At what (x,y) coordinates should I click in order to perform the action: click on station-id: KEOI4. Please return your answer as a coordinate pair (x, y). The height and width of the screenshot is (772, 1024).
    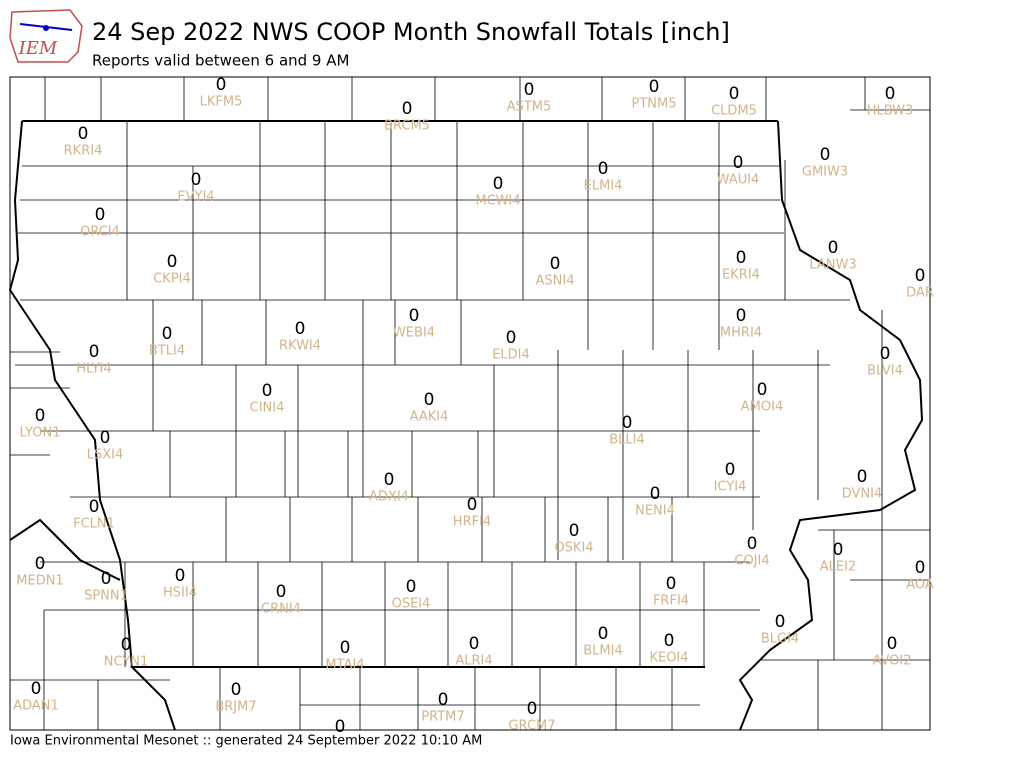
    Looking at the image, I should click on (668, 658).